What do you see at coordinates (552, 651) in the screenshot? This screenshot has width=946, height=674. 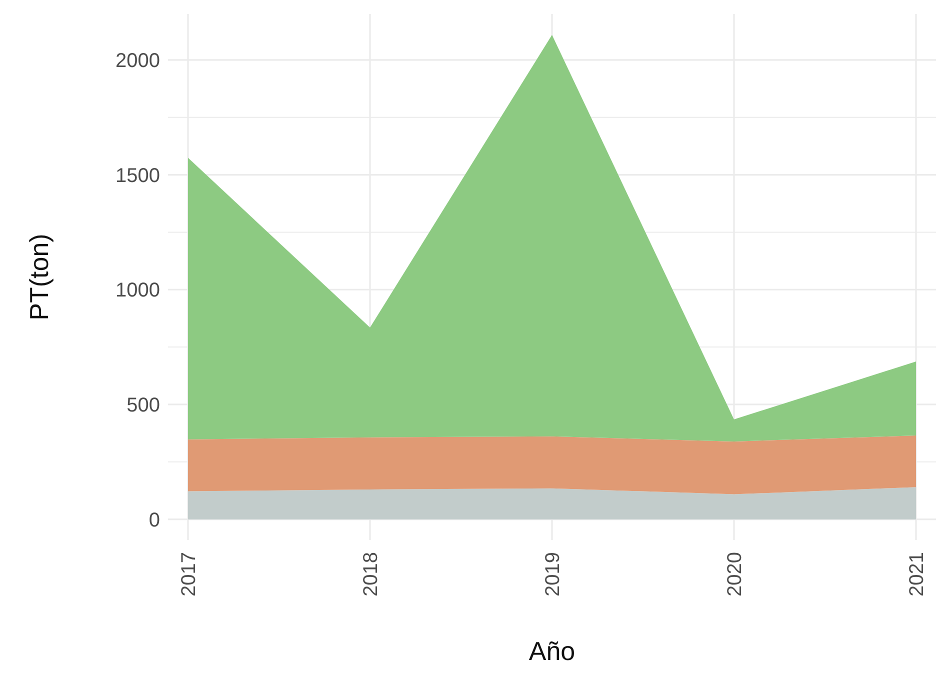 I see `x-axis-title: Año` at bounding box center [552, 651].